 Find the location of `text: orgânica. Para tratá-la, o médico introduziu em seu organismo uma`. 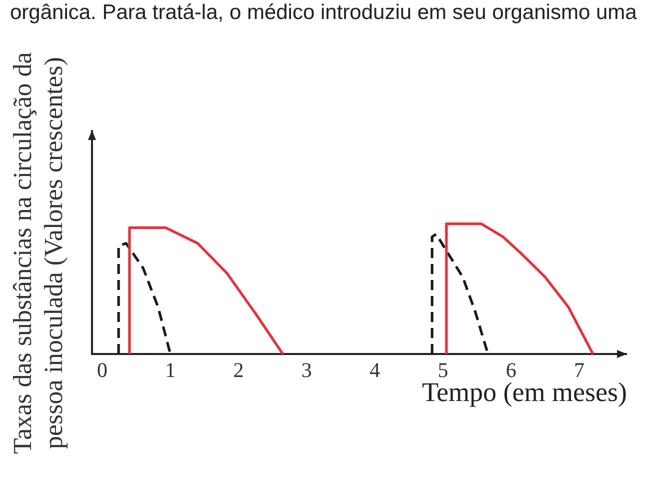

text: orgânica. Para tratá-la, o médico introduziu em seu organismo uma is located at coordinates (323, 12).